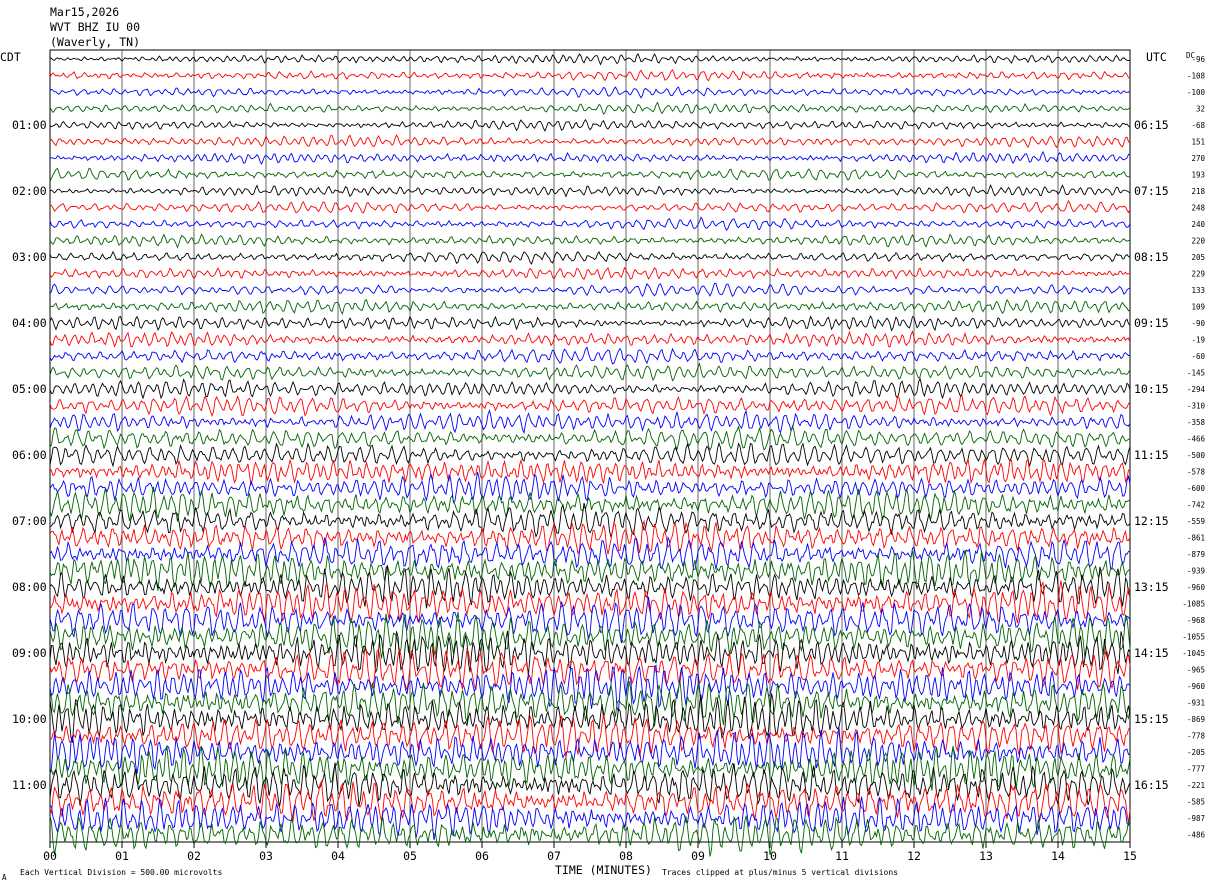 This screenshot has height=886, width=1210. I want to click on left-timezone-label: CDT, so click(10, 57).